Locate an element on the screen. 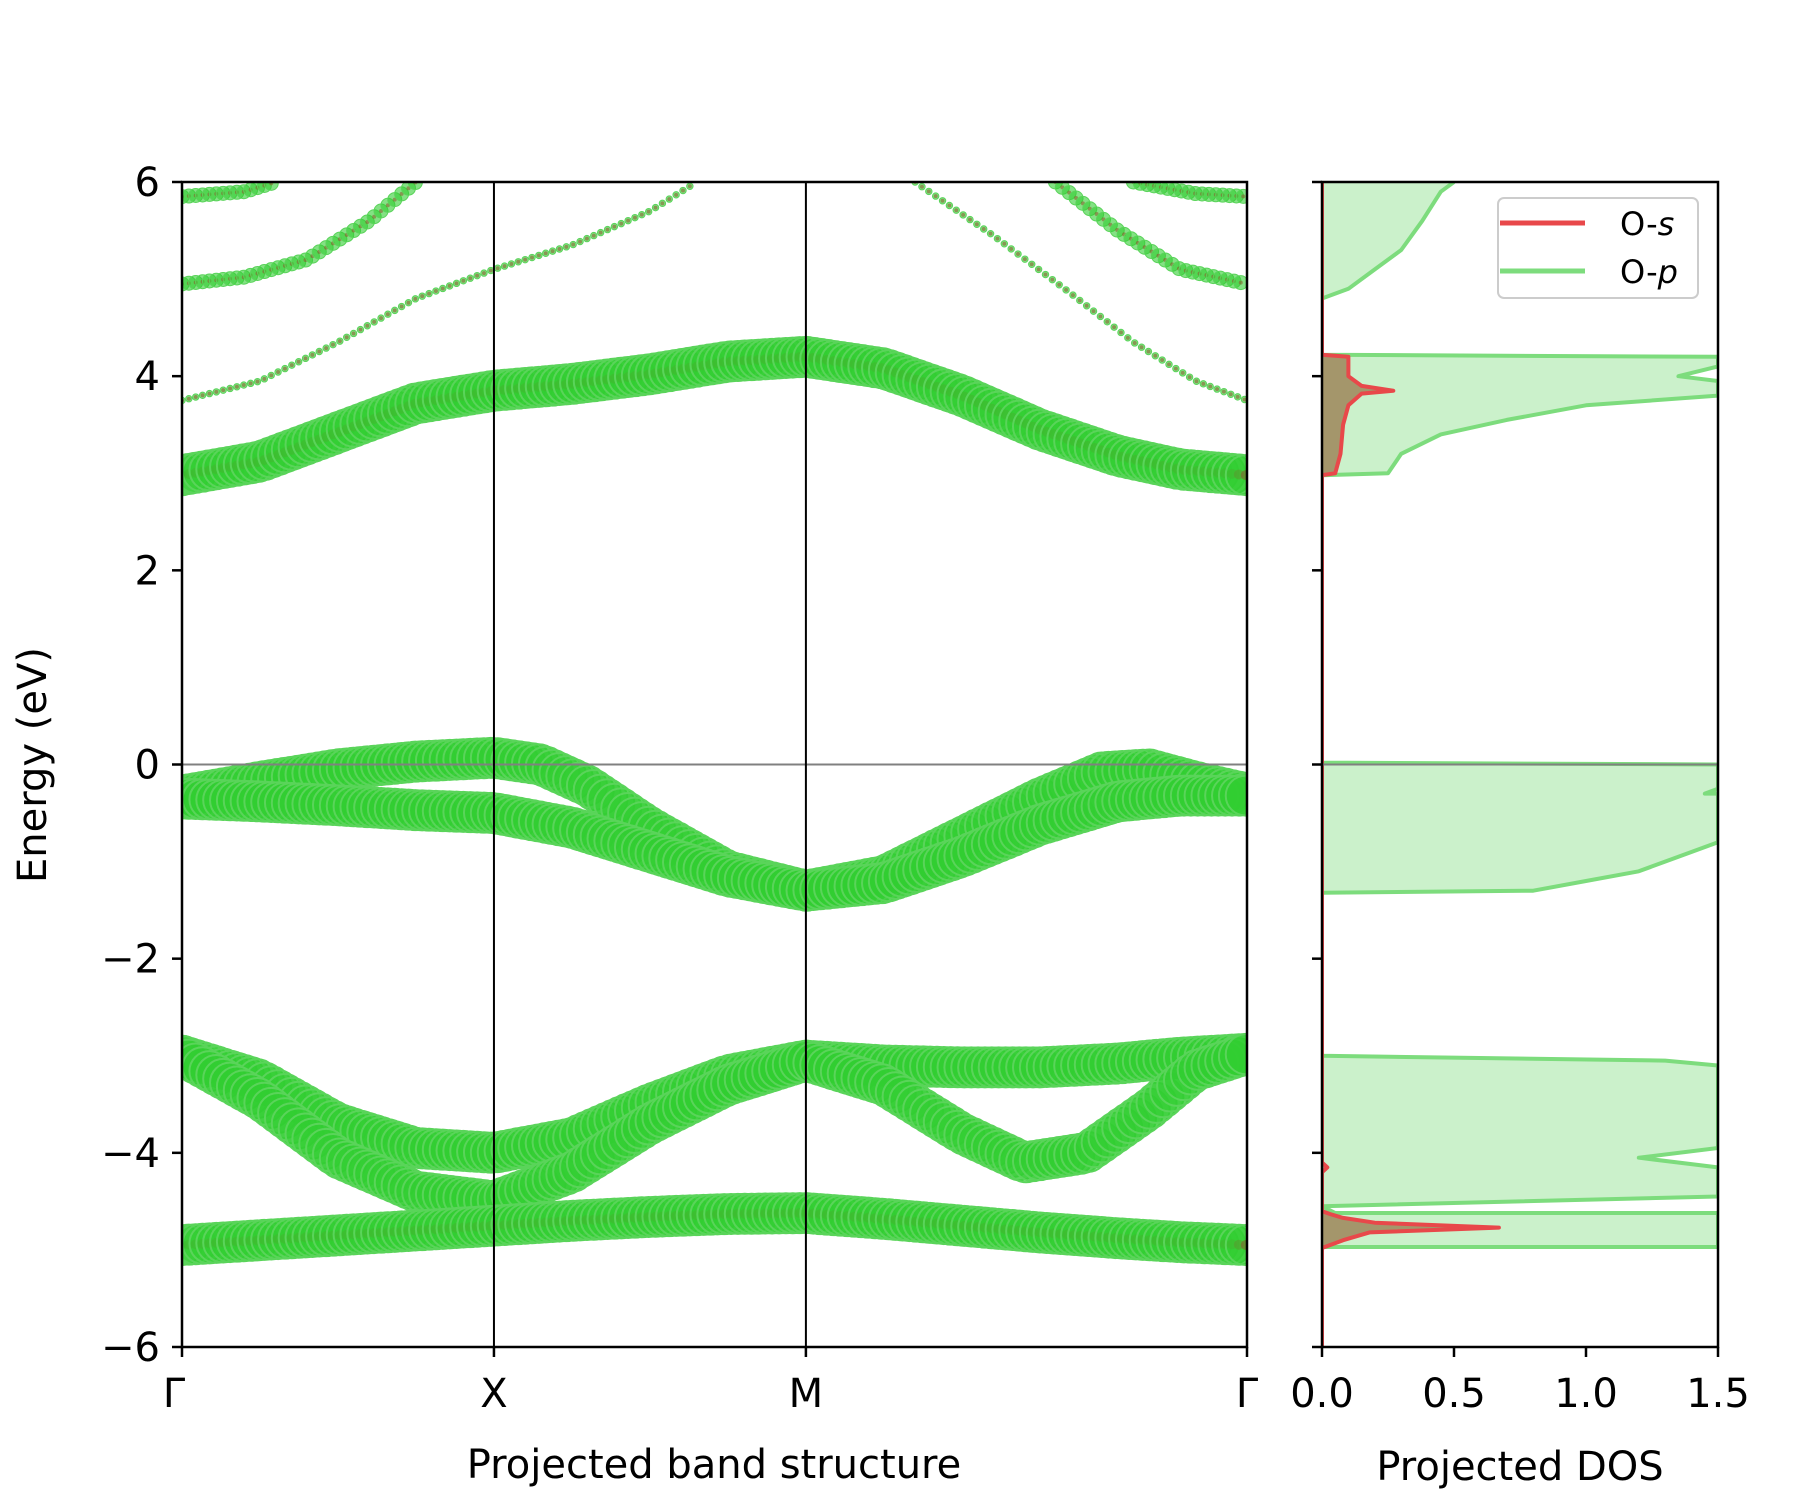 The image size is (1800, 1500). dos-line-o-s is located at coordinates (1411, 764).